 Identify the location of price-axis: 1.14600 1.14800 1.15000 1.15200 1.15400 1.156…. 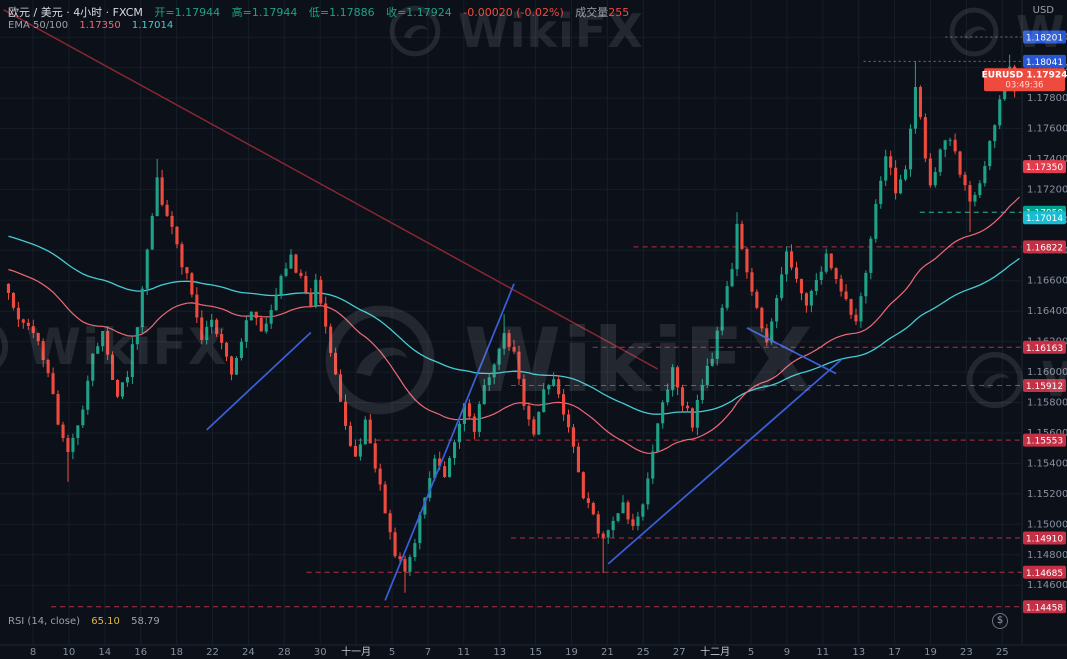
(1024, 329).